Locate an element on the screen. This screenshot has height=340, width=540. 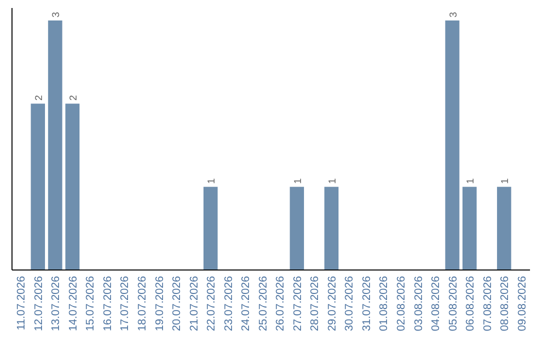
x-tick-label: 17.07.2026 is located at coordinates (125, 304).